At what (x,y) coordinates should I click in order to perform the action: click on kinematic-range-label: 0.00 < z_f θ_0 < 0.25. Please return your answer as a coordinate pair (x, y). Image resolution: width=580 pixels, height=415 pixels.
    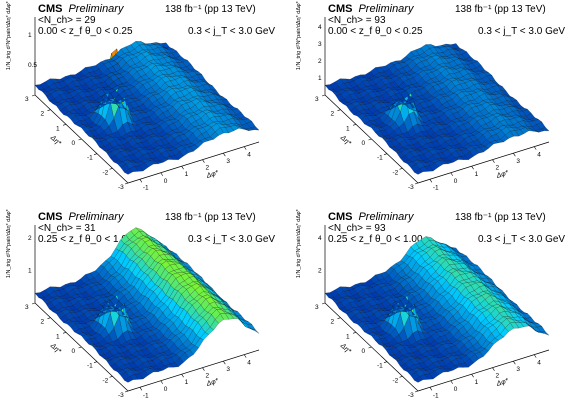
    Looking at the image, I should click on (375, 31).